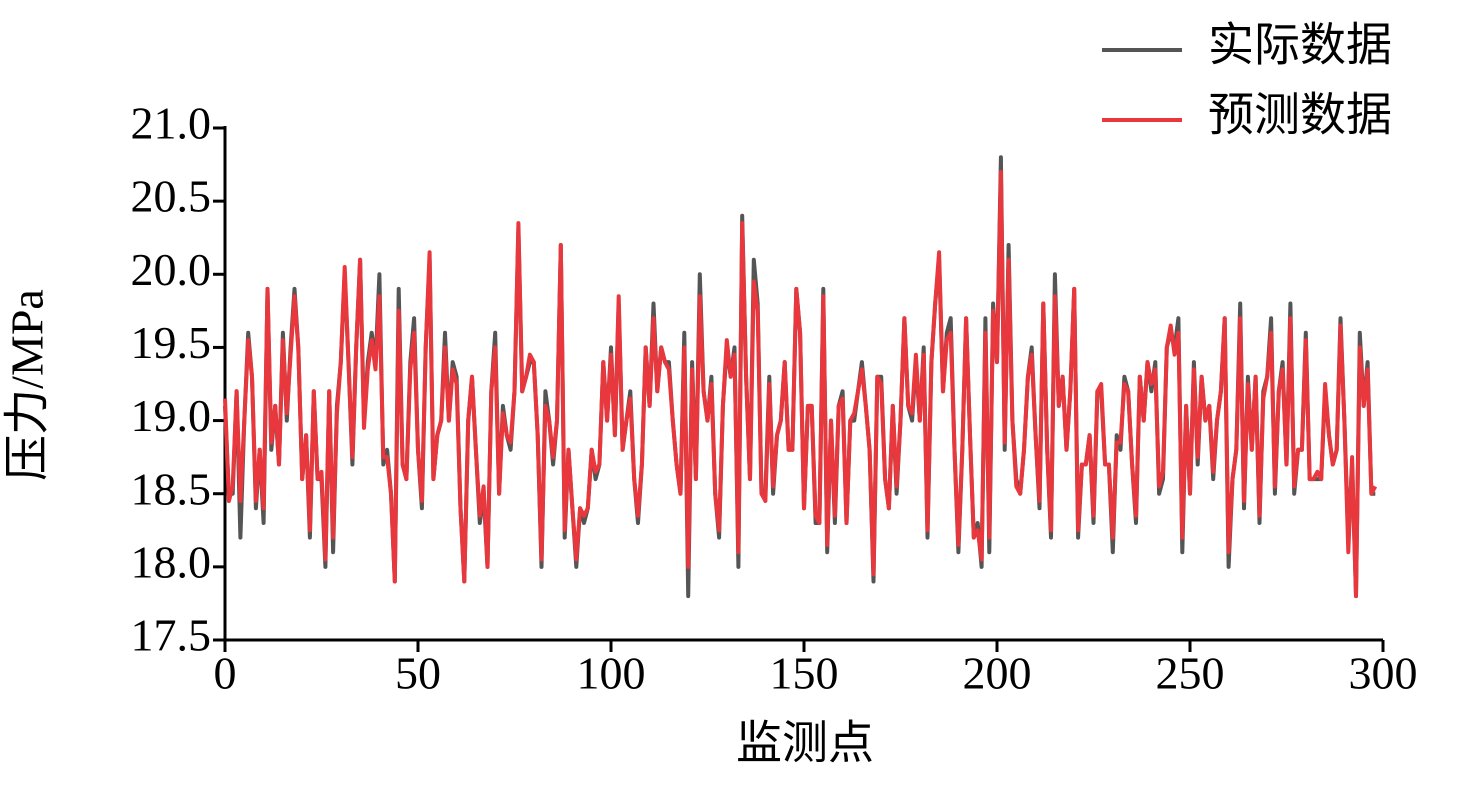 Image resolution: width=1460 pixels, height=803 pixels. I want to click on x-tick-label: 50, so click(418, 673).